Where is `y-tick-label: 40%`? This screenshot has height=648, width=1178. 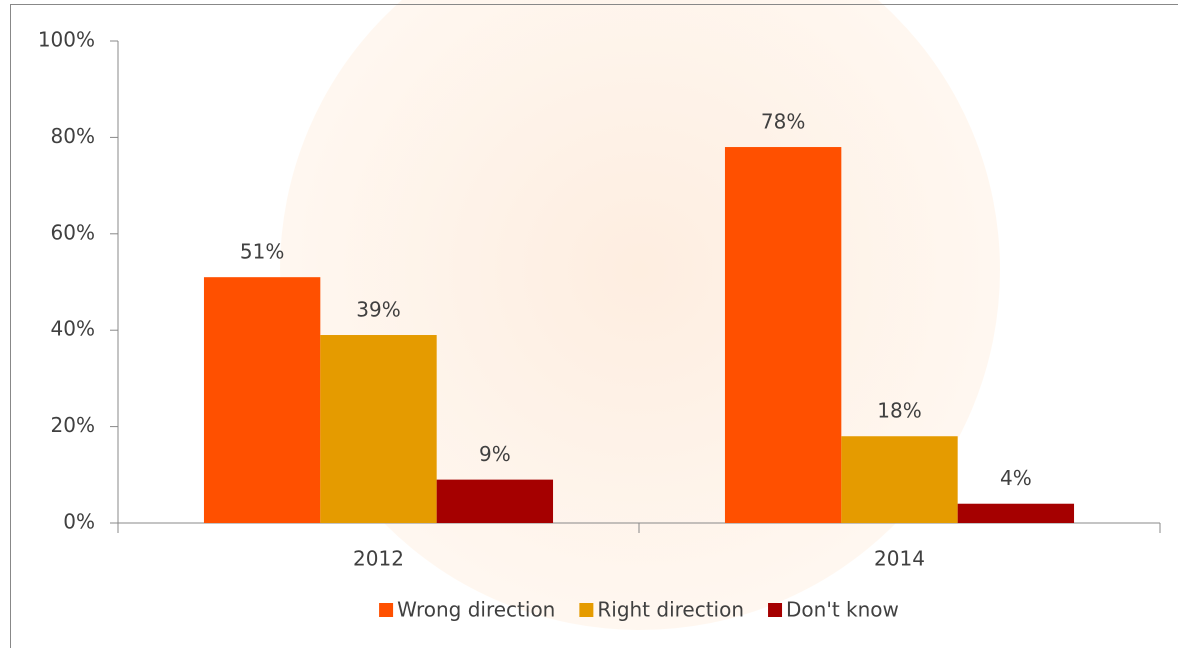 y-tick-label: 40% is located at coordinates (73, 329).